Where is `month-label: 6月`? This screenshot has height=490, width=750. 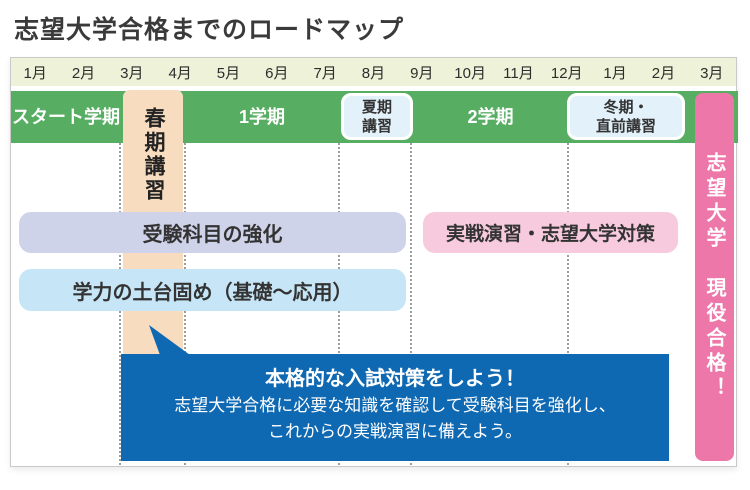 month-label: 6月 is located at coordinates (277, 73).